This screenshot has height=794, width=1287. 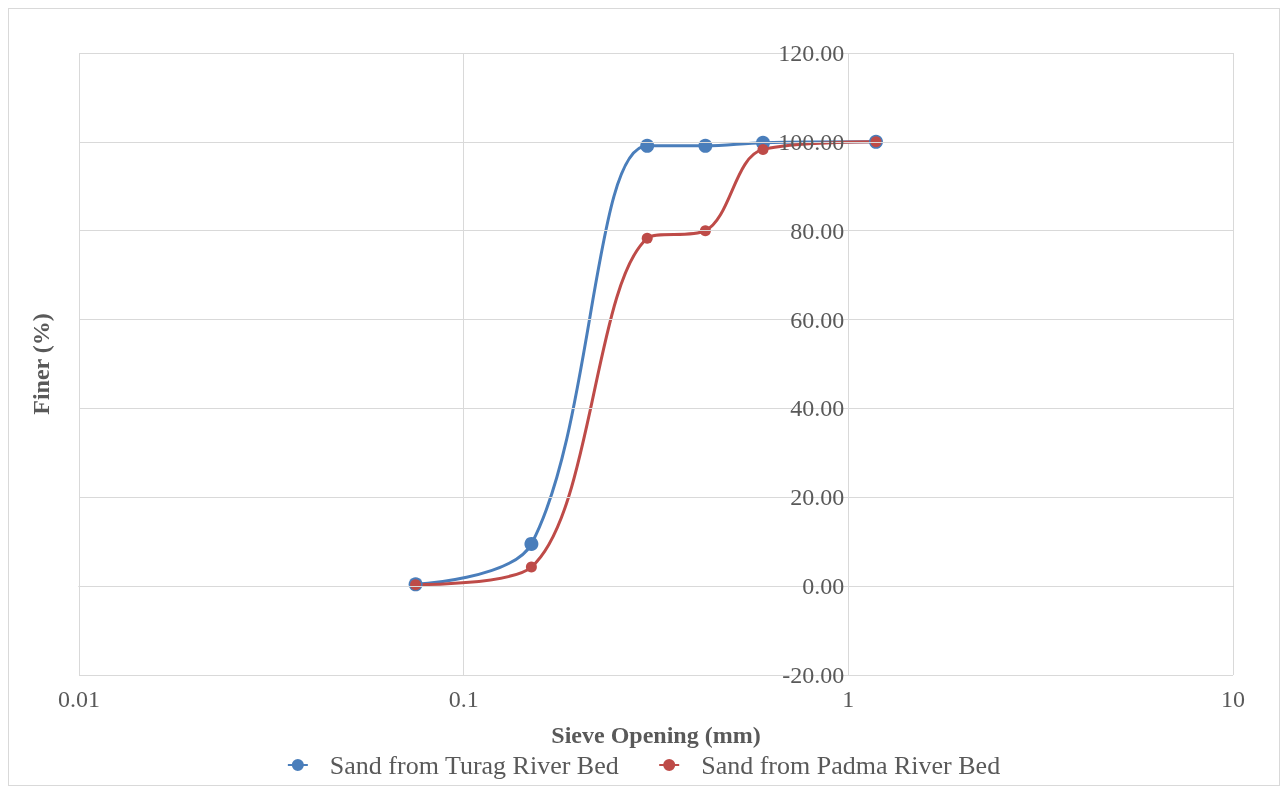 What do you see at coordinates (813, 675) in the screenshot?
I see `y-tick-label: -20.00` at bounding box center [813, 675].